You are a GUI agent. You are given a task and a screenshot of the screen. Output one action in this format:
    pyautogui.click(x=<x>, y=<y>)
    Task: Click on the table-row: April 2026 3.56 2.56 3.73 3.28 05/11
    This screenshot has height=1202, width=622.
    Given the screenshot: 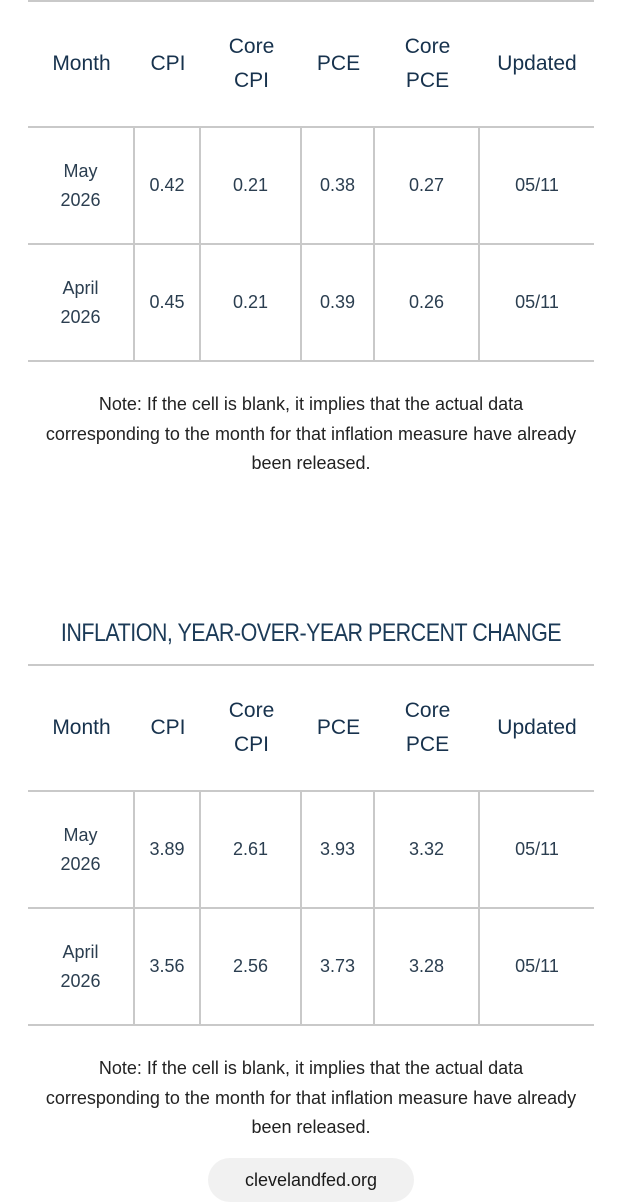 What is the action you would take?
    pyautogui.click(x=311, y=967)
    